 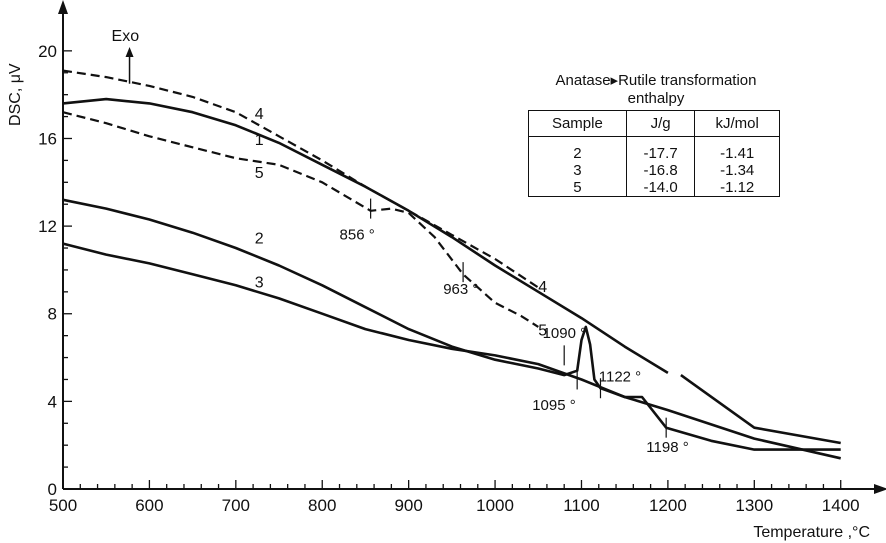 What do you see at coordinates (880, 489) in the screenshot?
I see `x-axis-arrow` at bounding box center [880, 489].